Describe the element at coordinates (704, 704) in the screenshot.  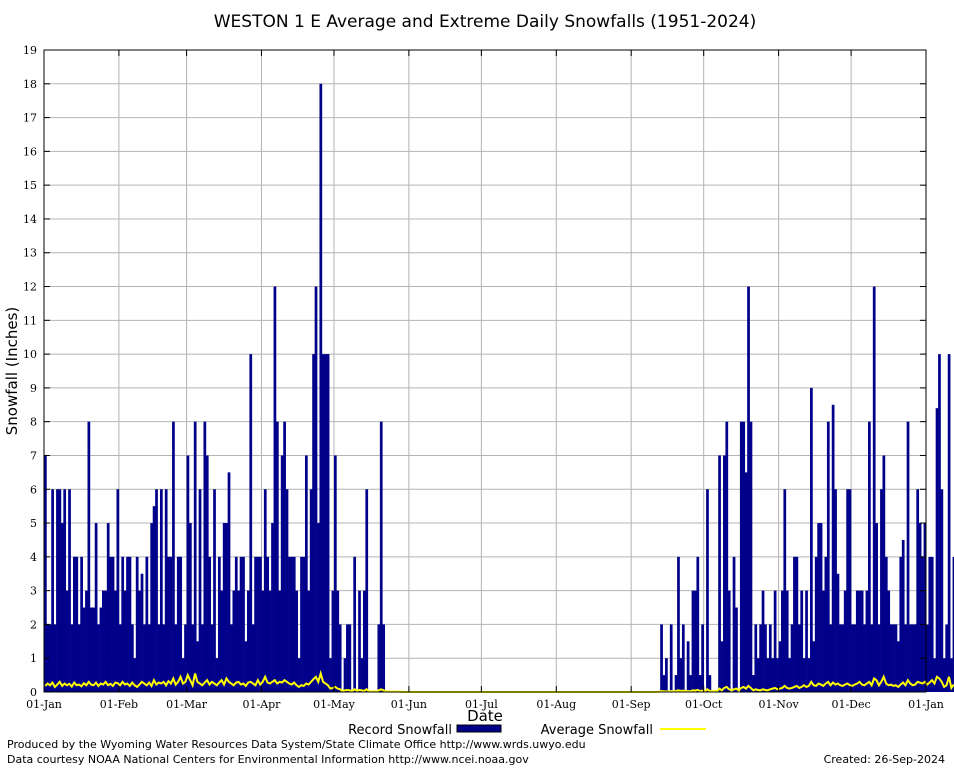
I see `x-tick-label: 01-Oct` at that location.